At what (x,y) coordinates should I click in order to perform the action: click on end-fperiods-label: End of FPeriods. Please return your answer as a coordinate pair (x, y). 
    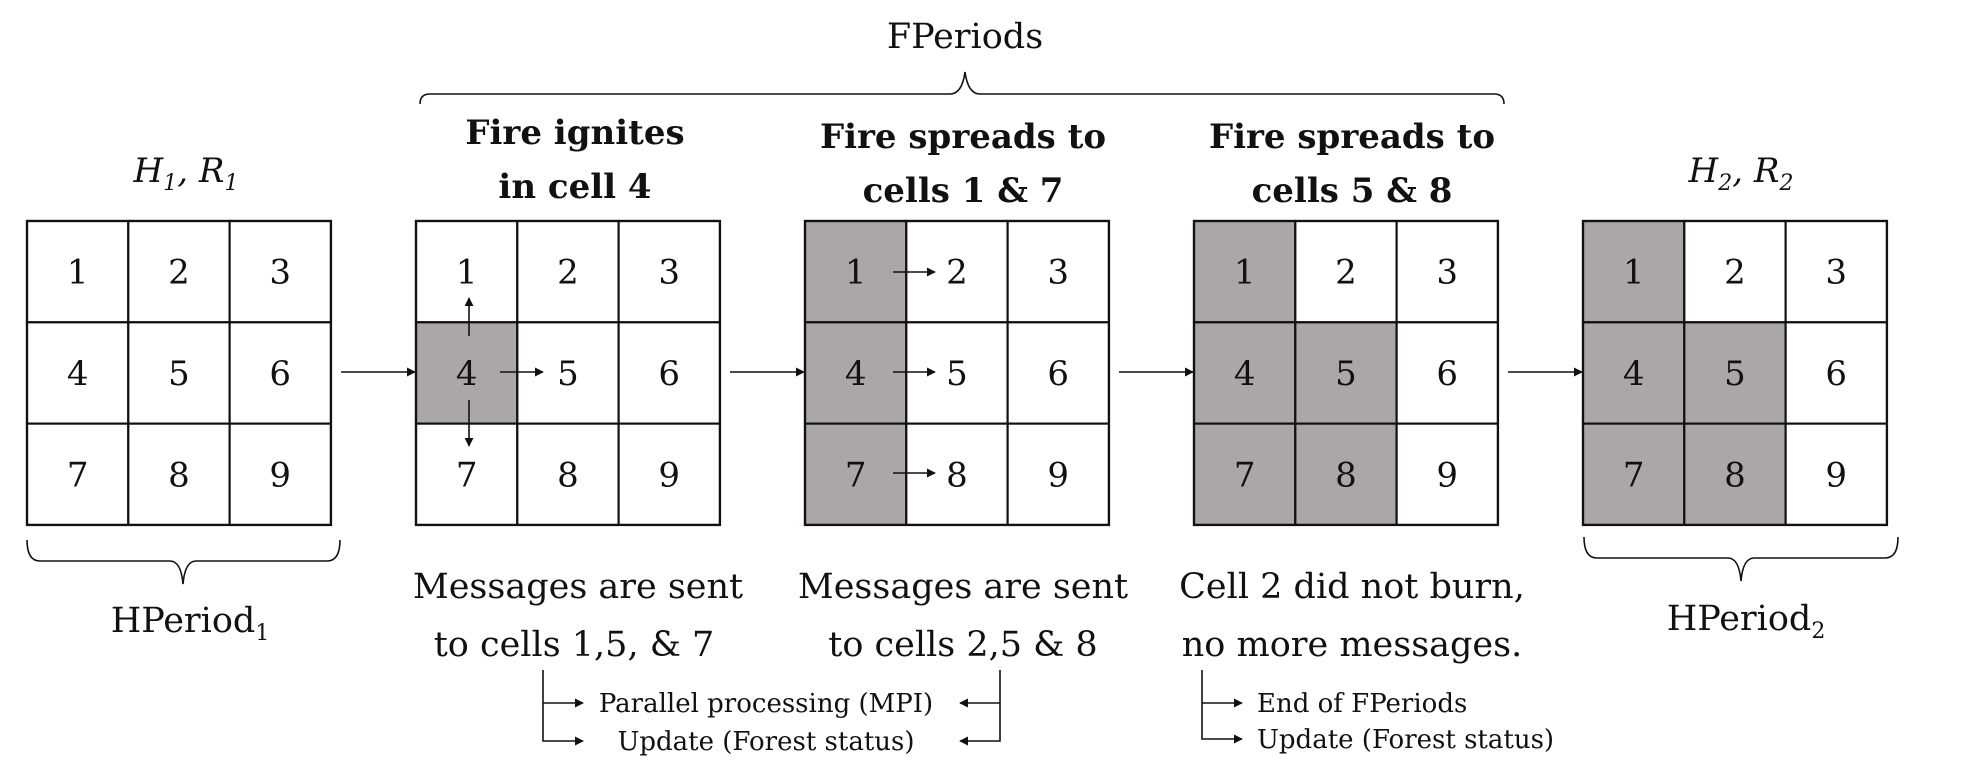
    Looking at the image, I should click on (1362, 704).